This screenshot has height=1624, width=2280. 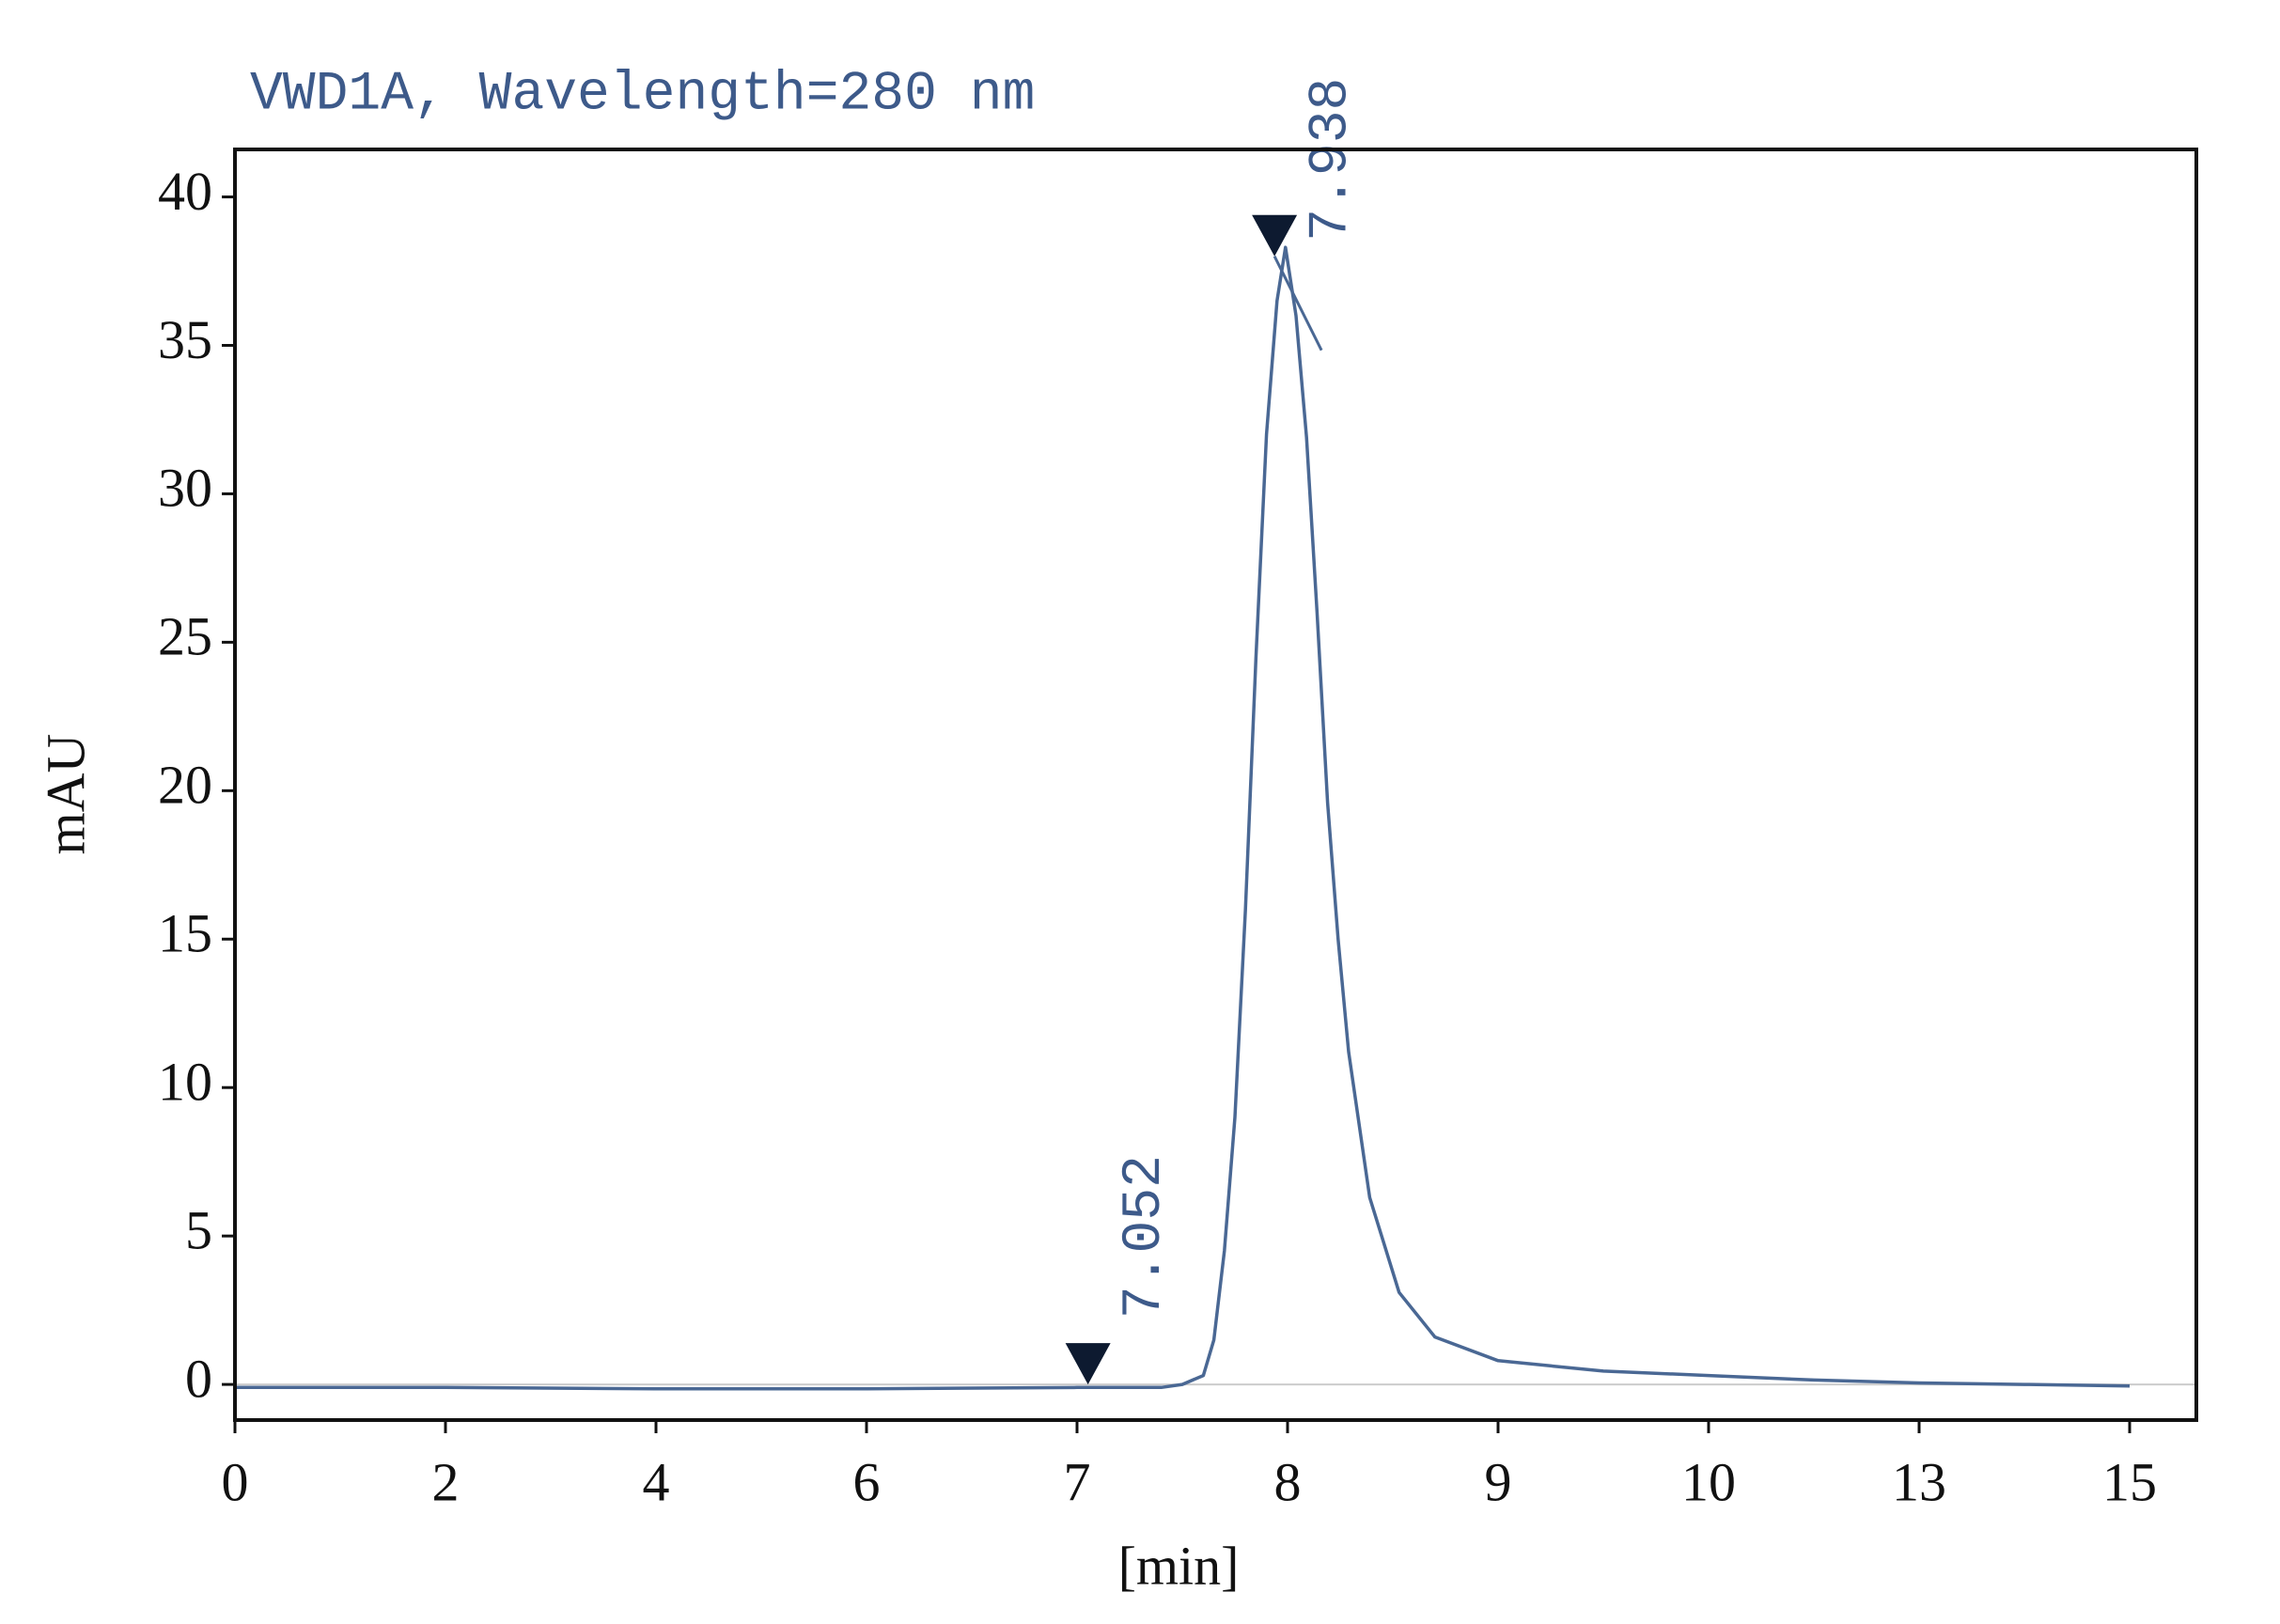 What do you see at coordinates (643, 94) in the screenshot?
I see `chart-title: VWD1A, Wavelength=280 nm` at bounding box center [643, 94].